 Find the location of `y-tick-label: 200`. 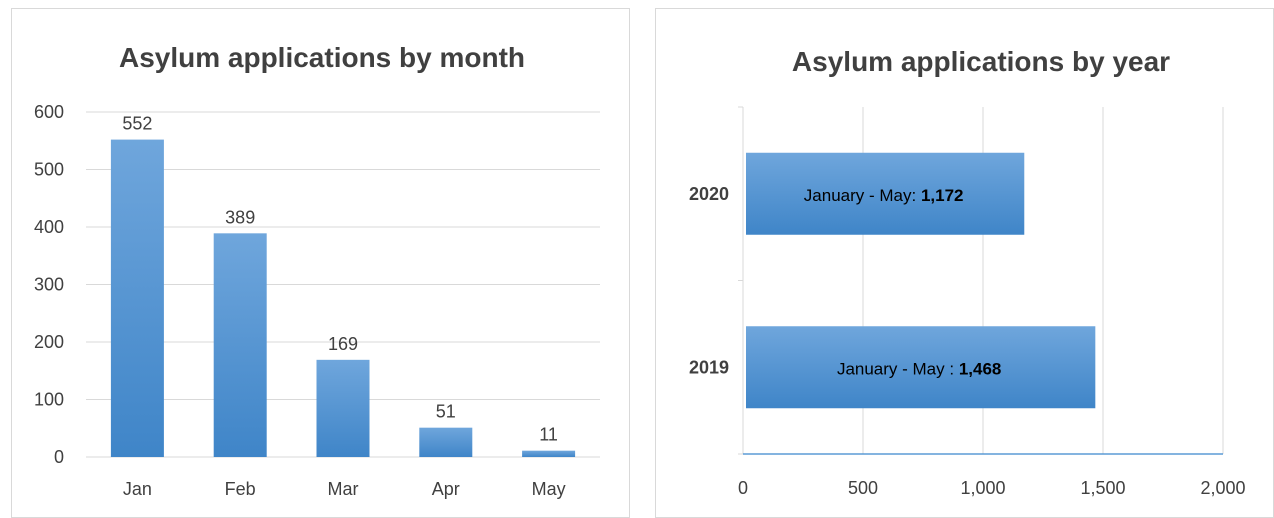

y-tick-label: 200 is located at coordinates (49, 342).